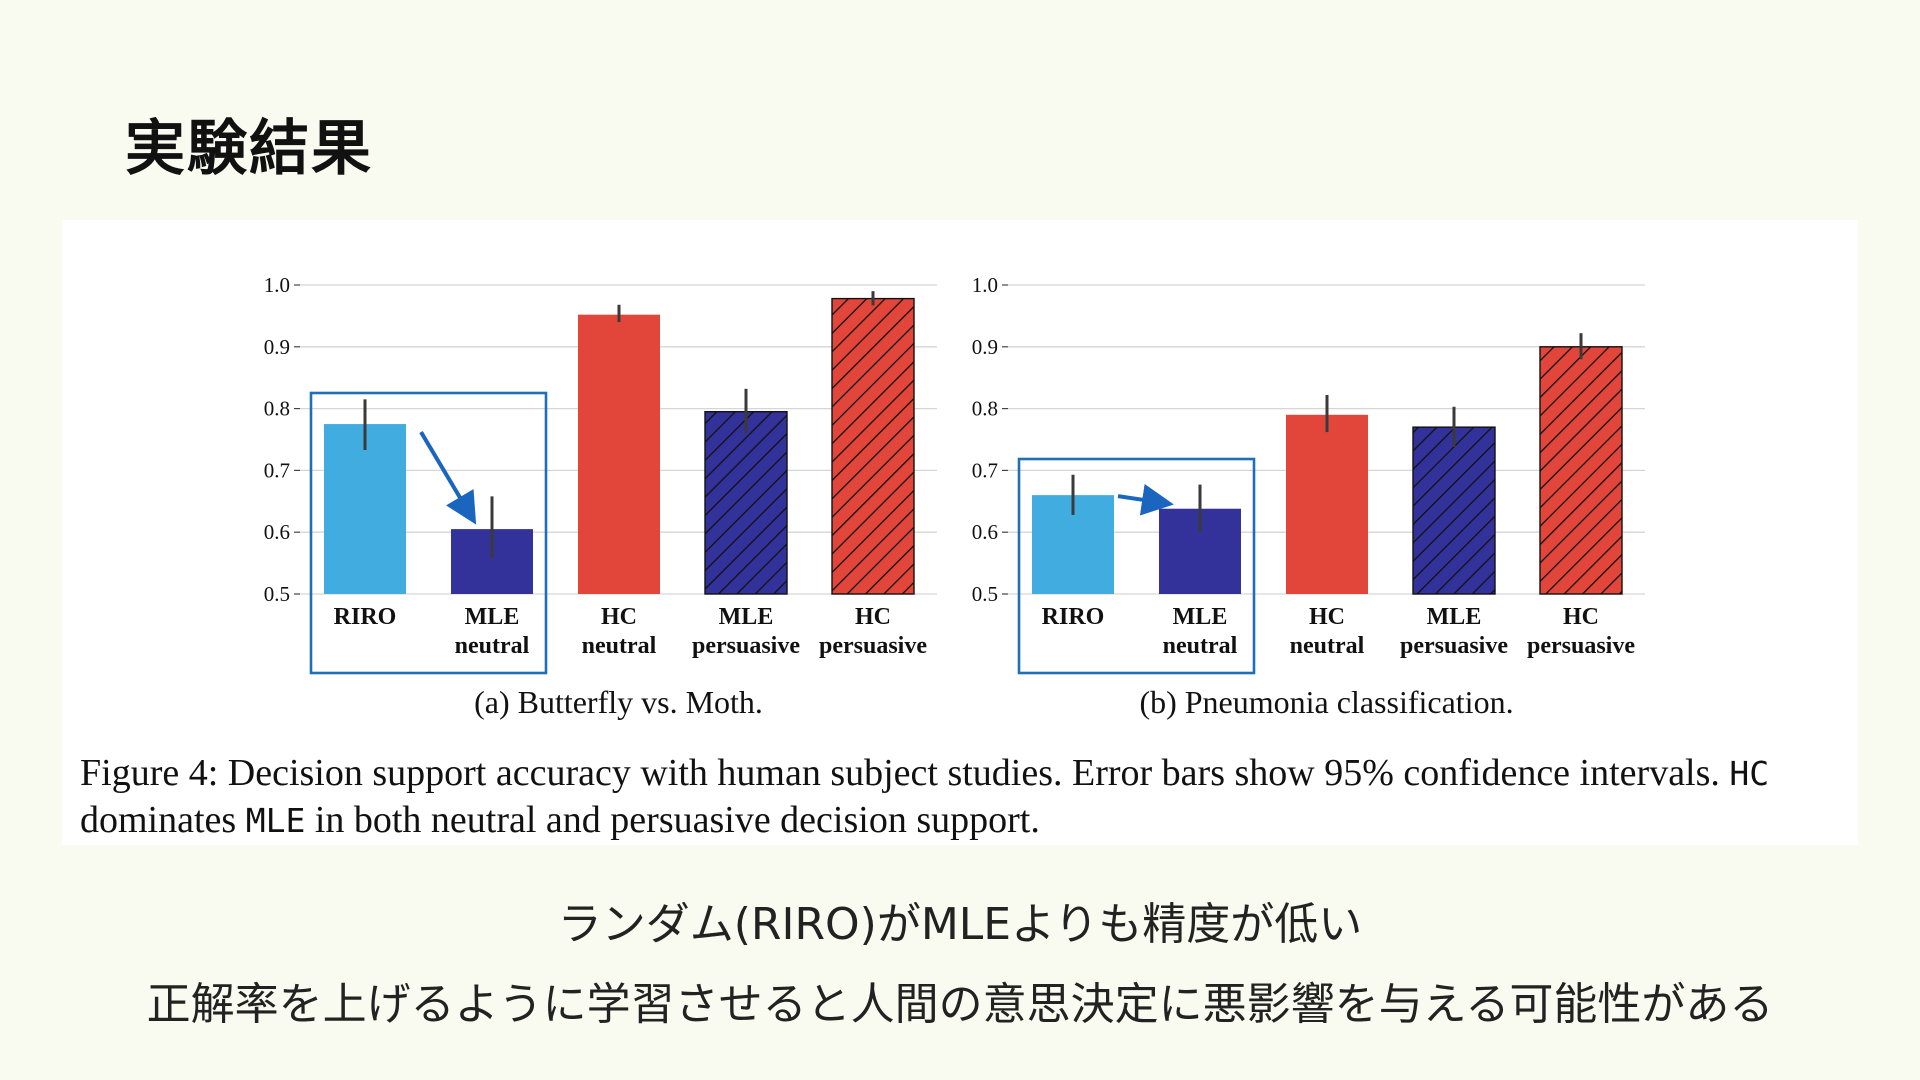 The height and width of the screenshot is (1080, 1920). Describe the element at coordinates (163, 820) in the screenshot. I see `caption-text-2: dominates` at that location.